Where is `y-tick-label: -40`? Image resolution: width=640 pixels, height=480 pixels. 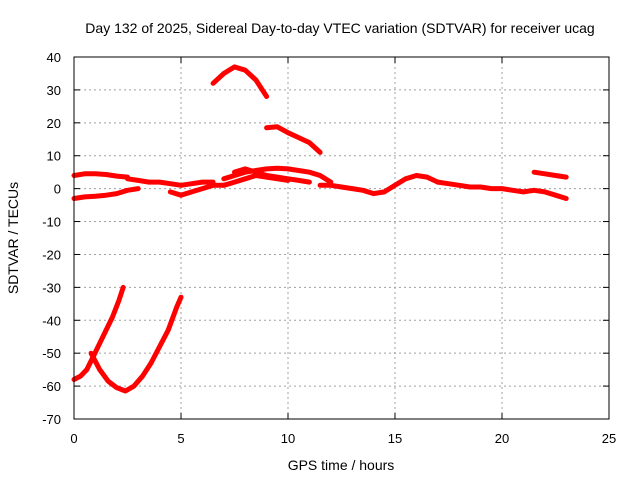
y-tick-label: -40 is located at coordinates (51, 320).